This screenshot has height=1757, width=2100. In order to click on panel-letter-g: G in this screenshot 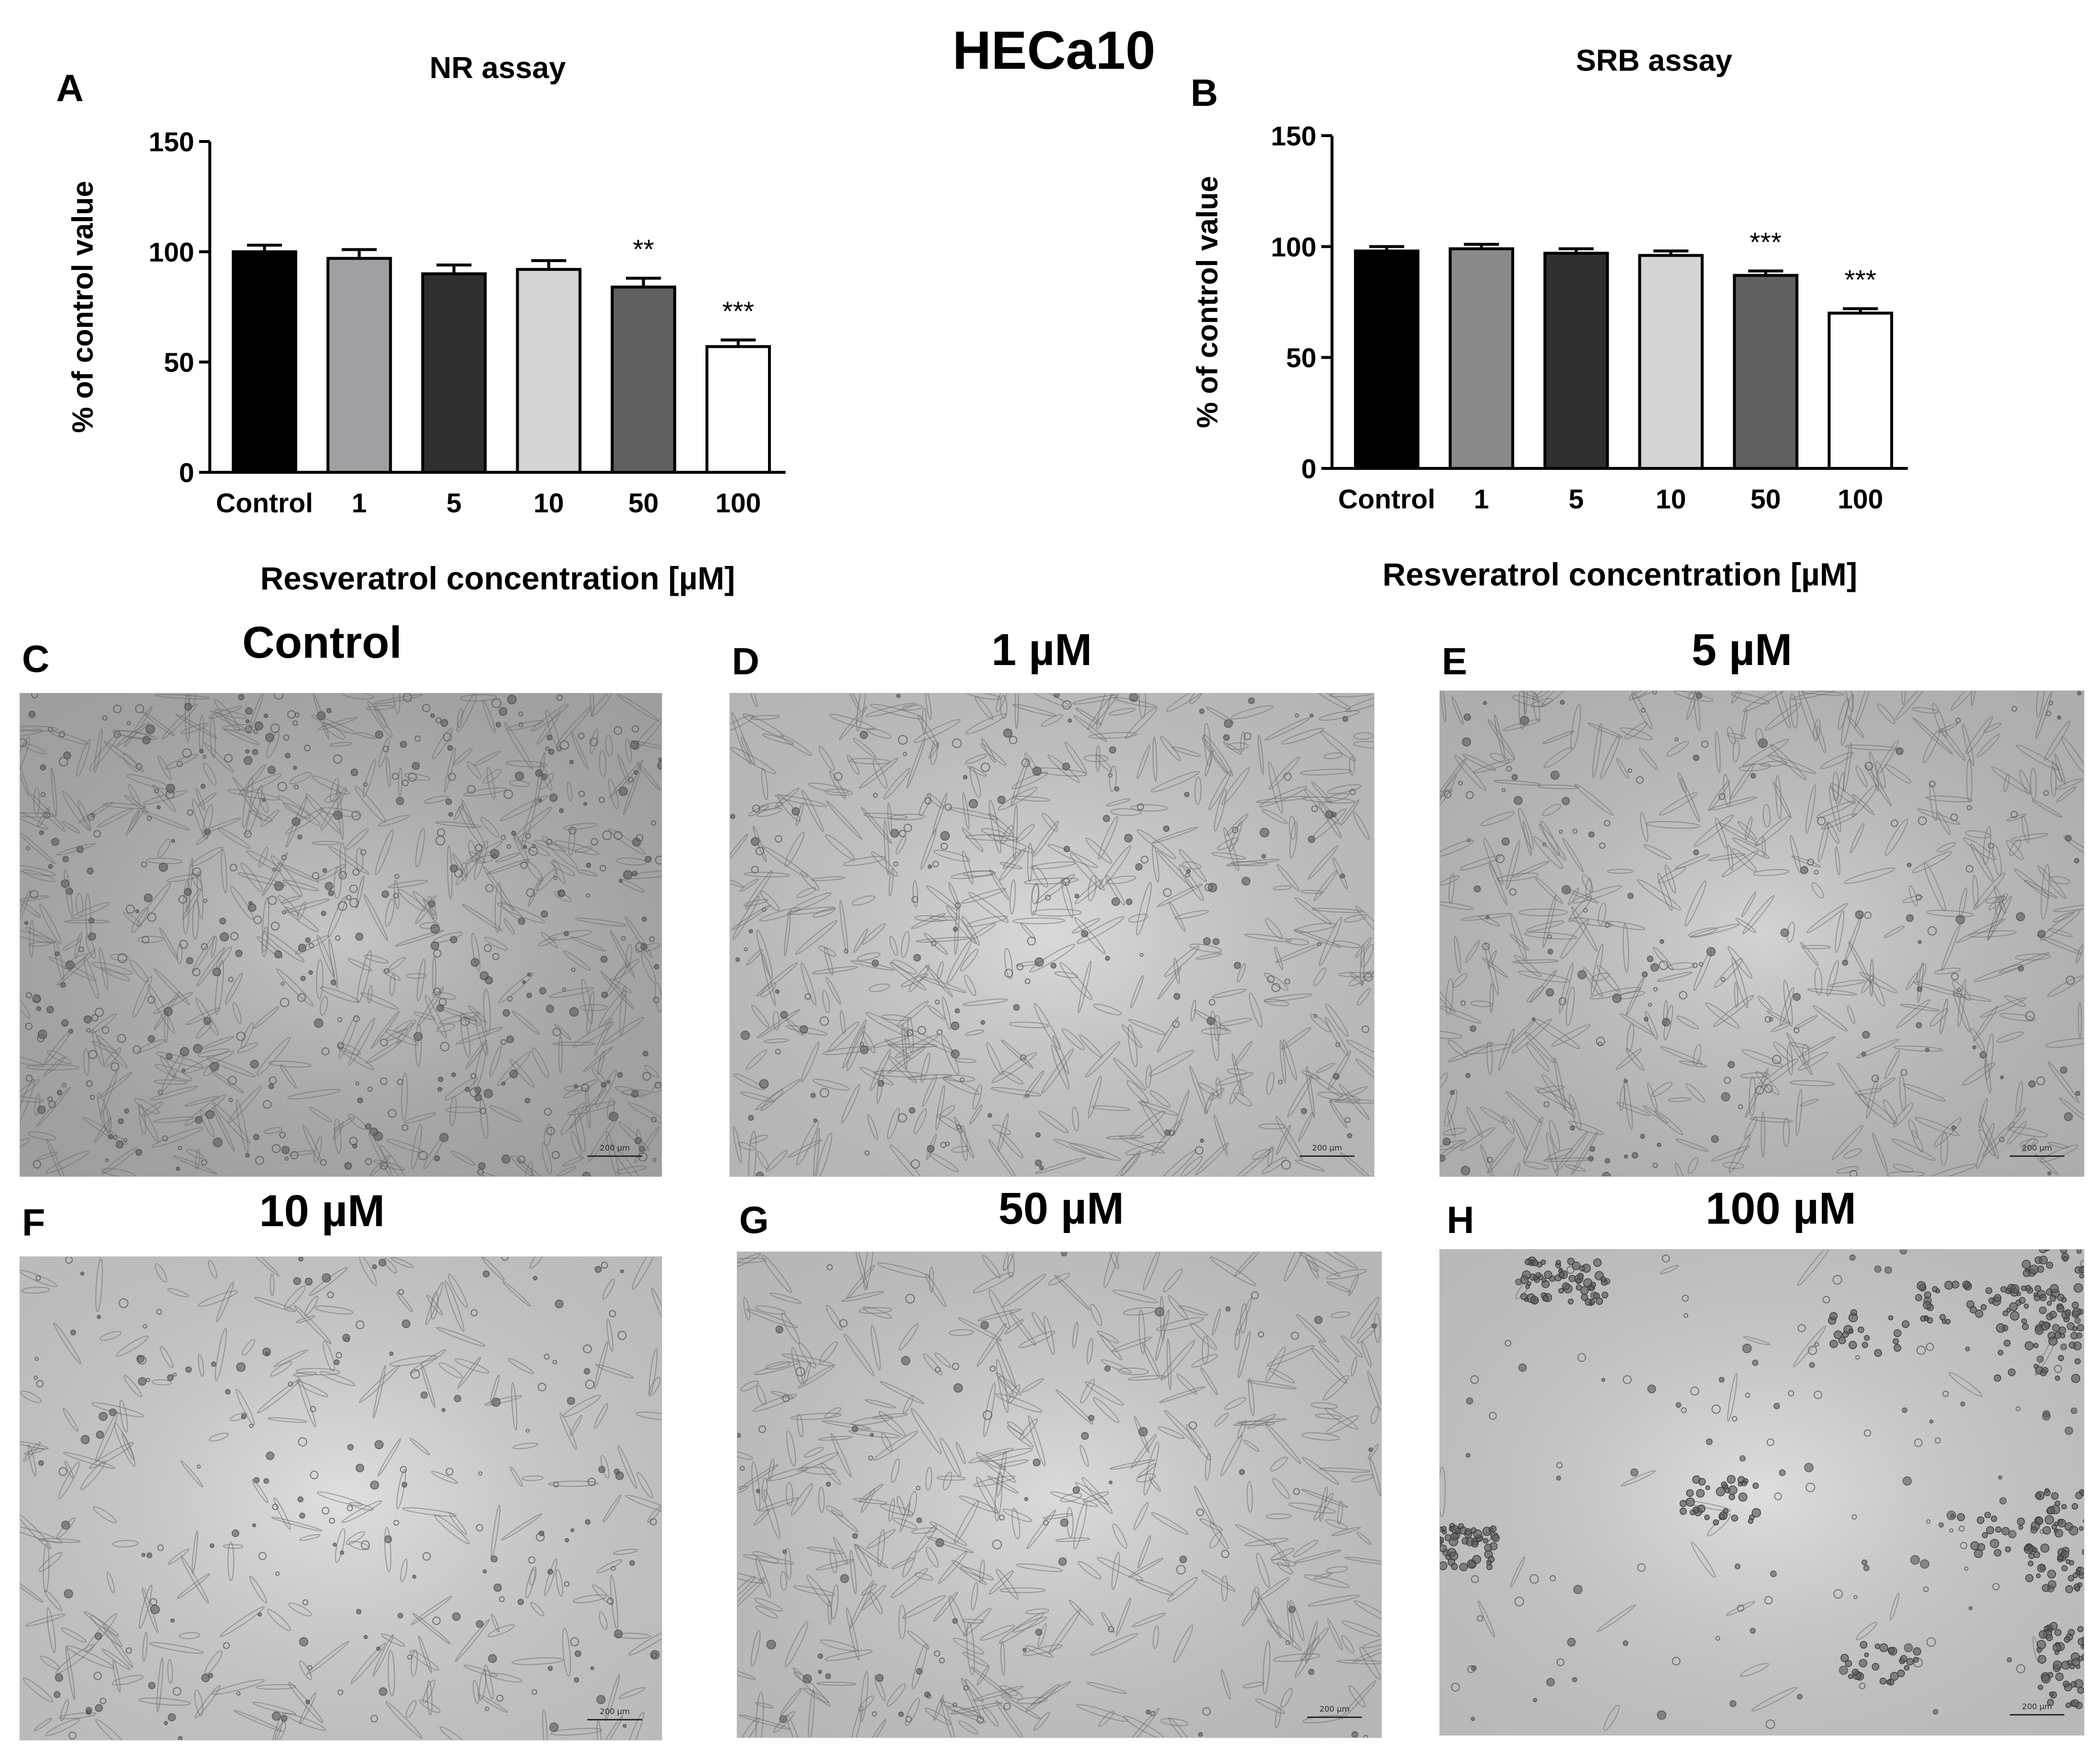, I will do `click(754, 1219)`.